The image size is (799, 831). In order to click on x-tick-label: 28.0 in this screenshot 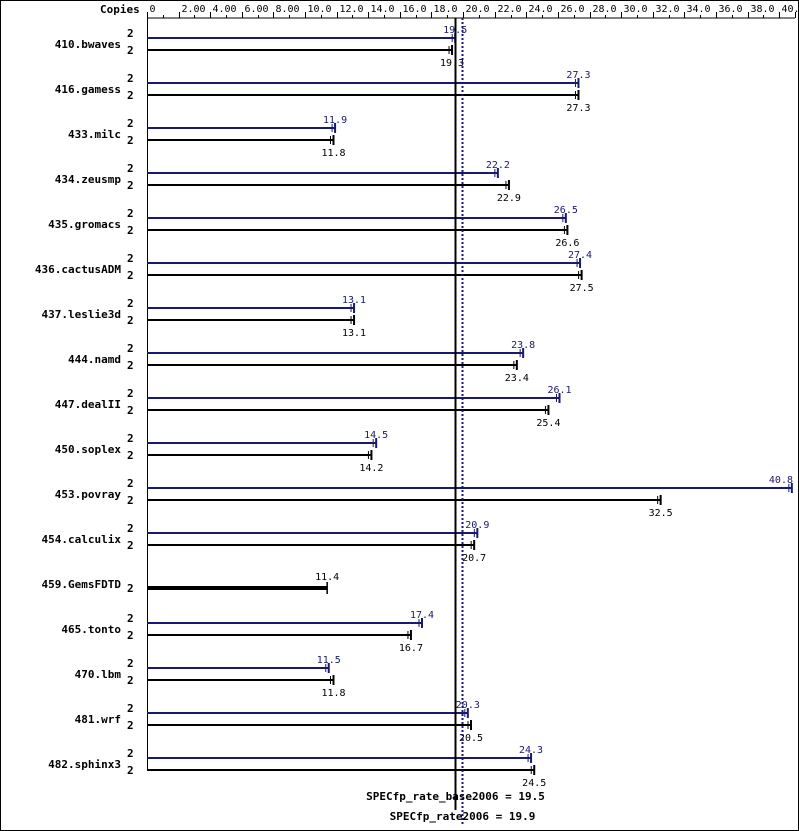, I will do `click(605, 9)`.